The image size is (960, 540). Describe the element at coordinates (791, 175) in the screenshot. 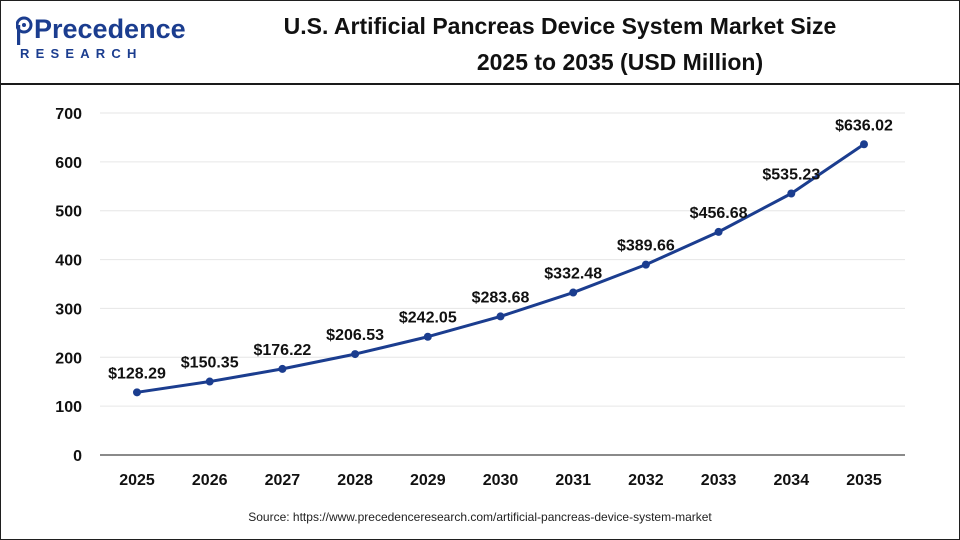

I see `data-label: $535.23` at that location.